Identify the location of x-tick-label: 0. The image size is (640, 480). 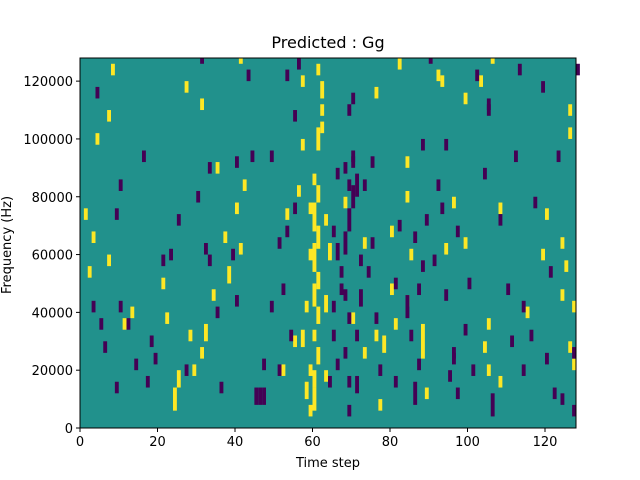
(80, 442).